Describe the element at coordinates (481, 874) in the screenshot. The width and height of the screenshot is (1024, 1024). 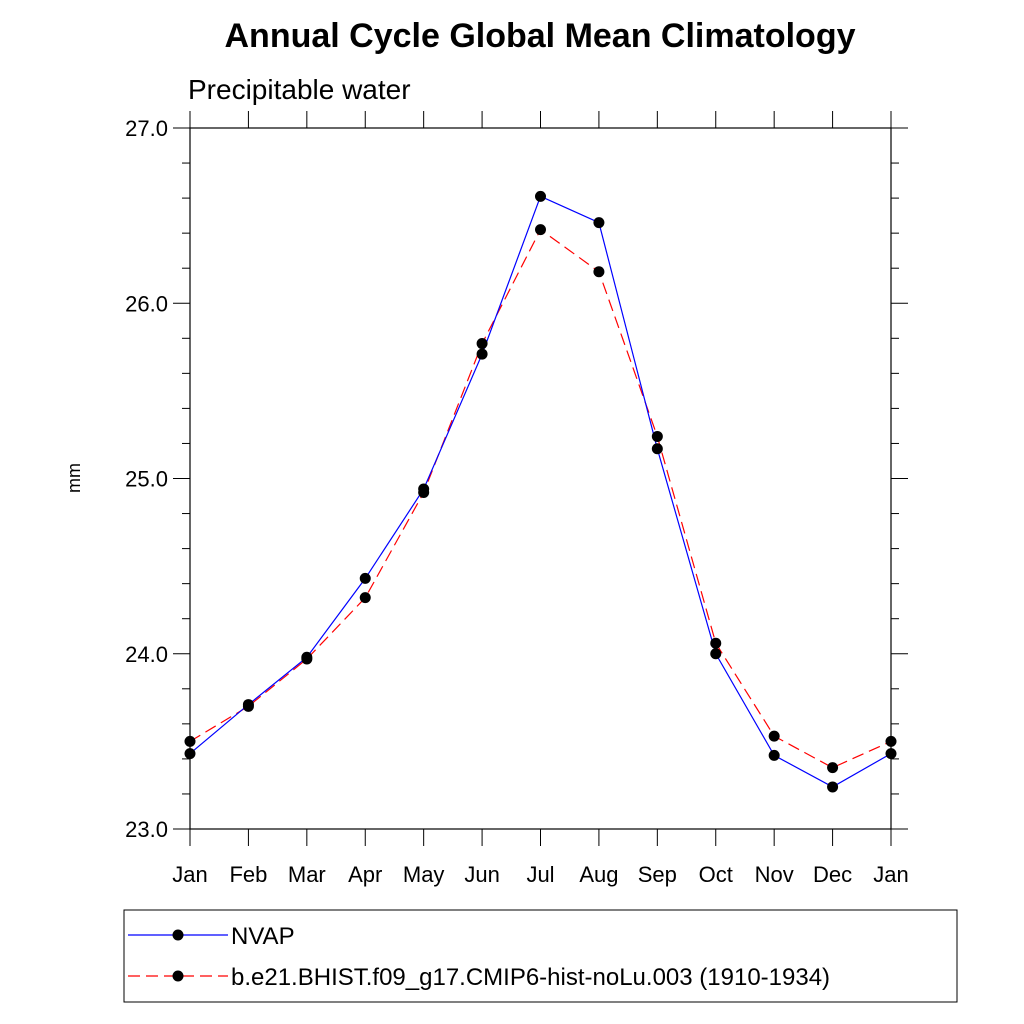
I see `x-tick-label: Jun` at that location.